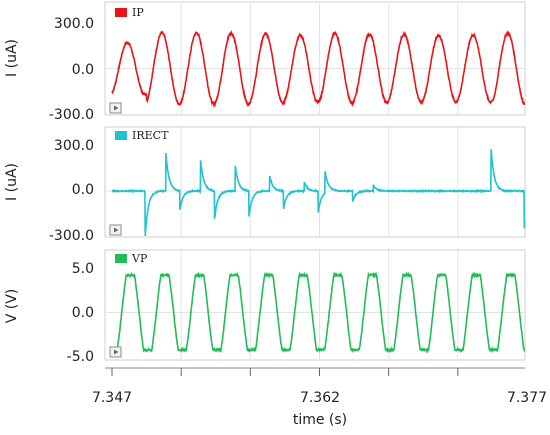 Image resolution: width=550 pixels, height=435 pixels. What do you see at coordinates (83, 313) in the screenshot?
I see `ytick-vp-mid: 0.0` at bounding box center [83, 313].